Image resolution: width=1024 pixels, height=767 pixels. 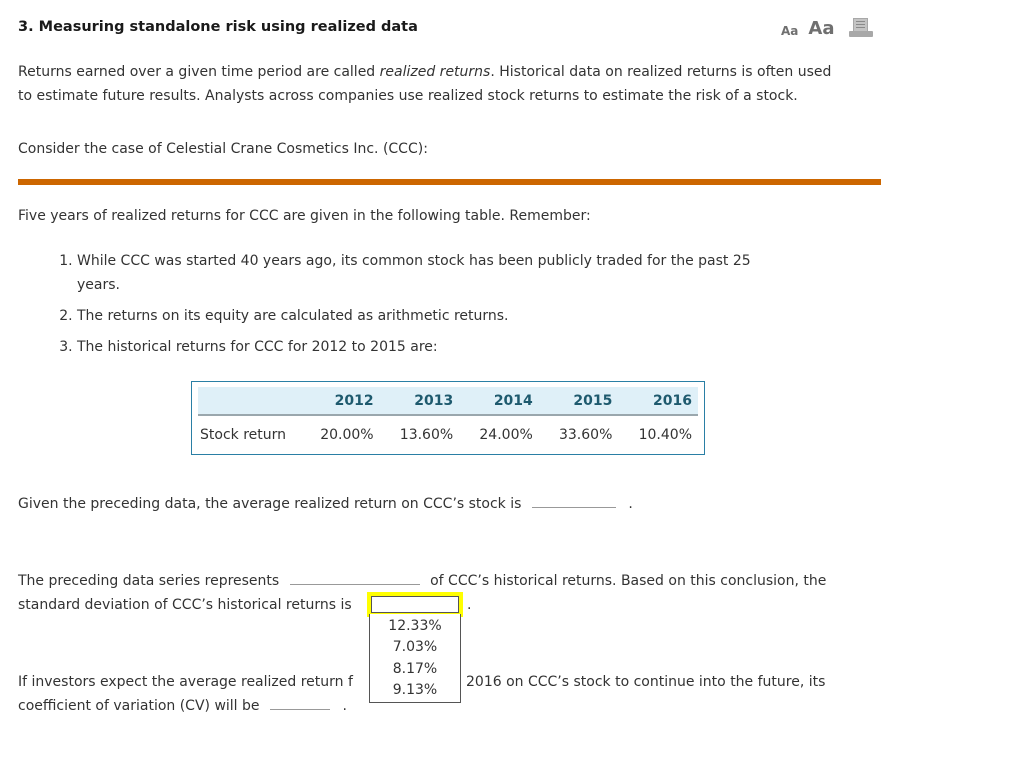 What do you see at coordinates (449, 182) in the screenshot?
I see `section-divider` at bounding box center [449, 182].